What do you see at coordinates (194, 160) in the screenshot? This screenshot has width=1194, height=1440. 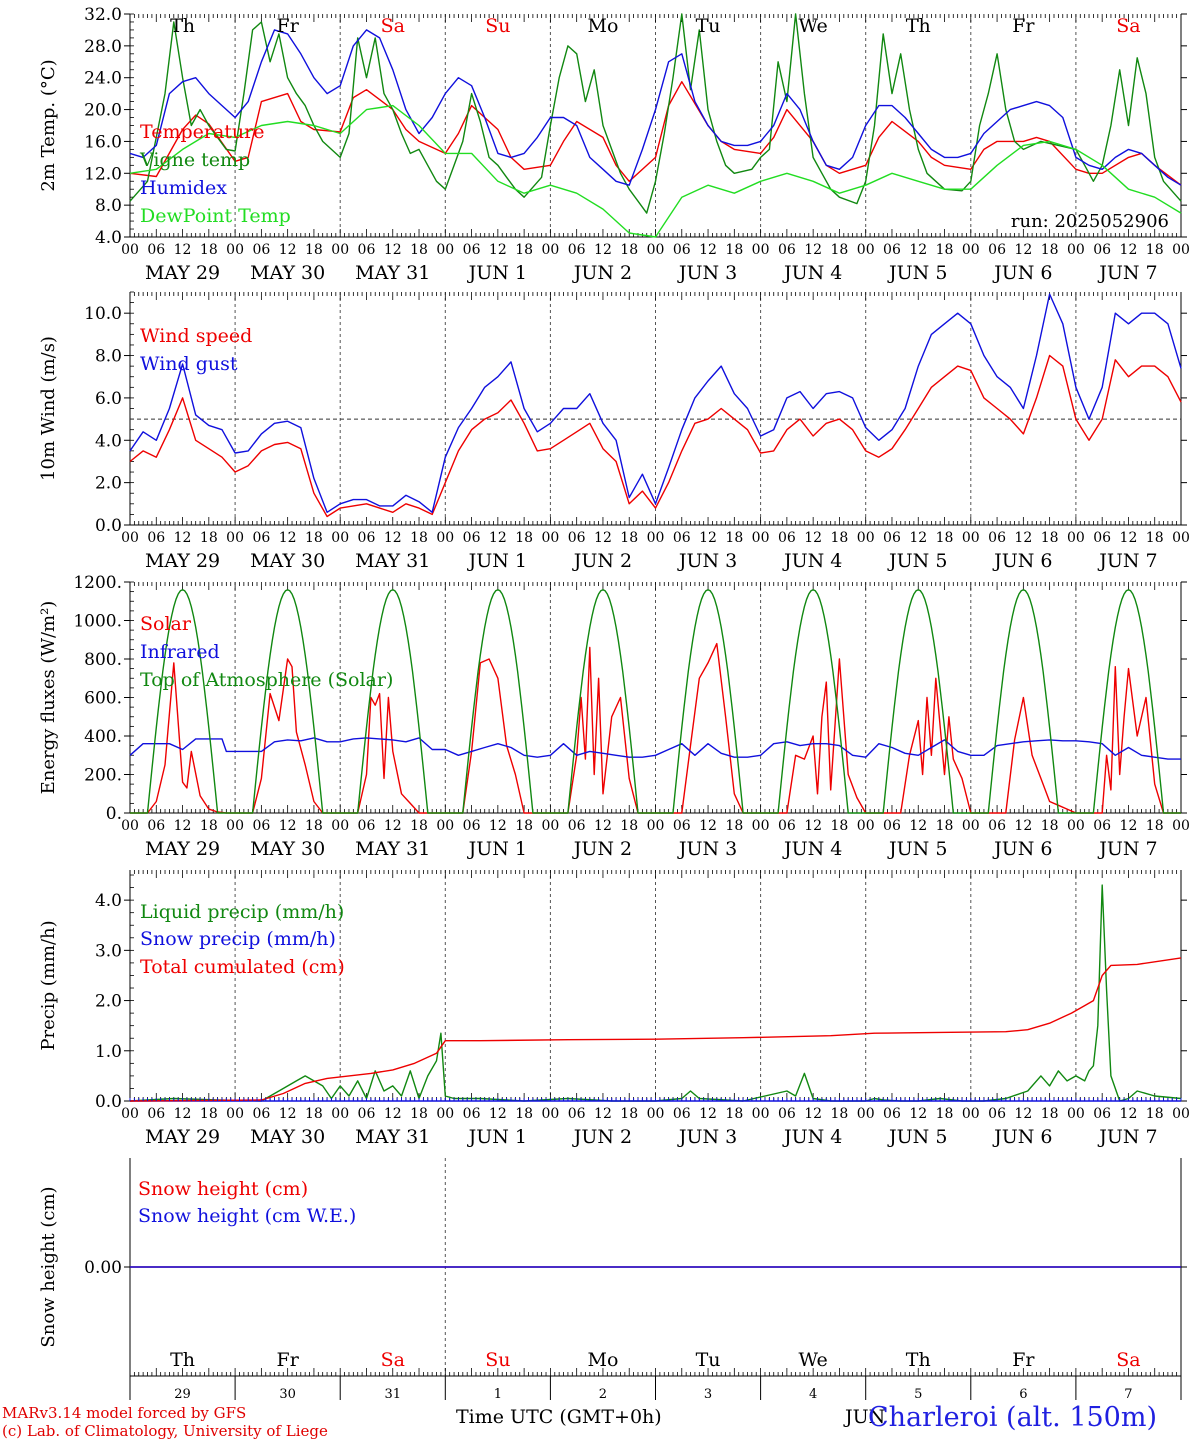 I see `legend-entry: Vigne temp` at bounding box center [194, 160].